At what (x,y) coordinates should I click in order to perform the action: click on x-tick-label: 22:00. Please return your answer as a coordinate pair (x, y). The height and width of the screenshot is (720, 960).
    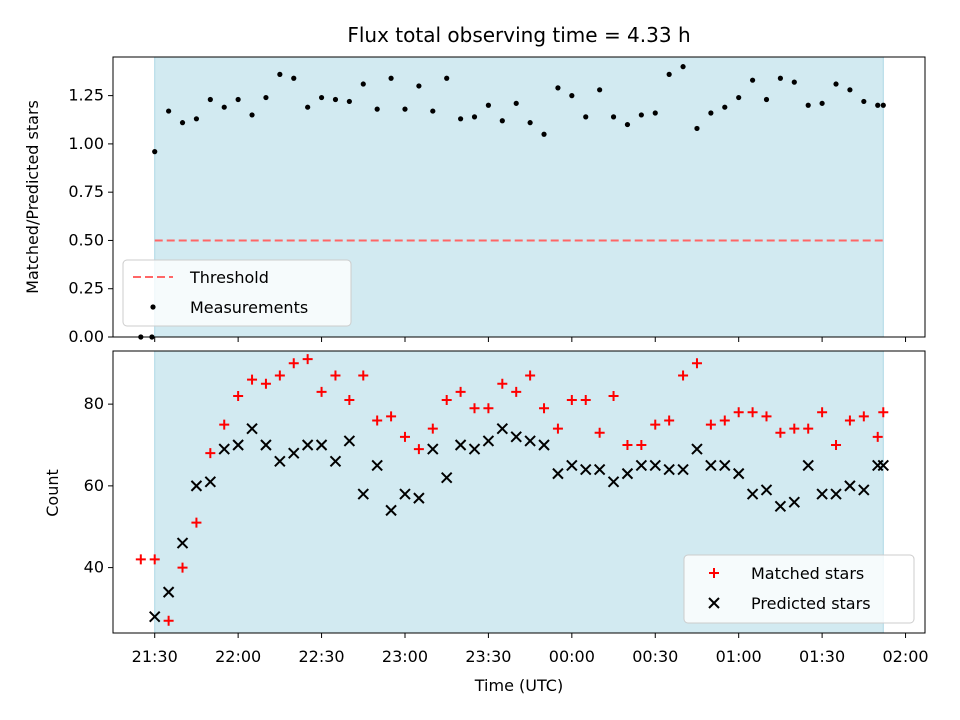
    Looking at the image, I should click on (238, 656).